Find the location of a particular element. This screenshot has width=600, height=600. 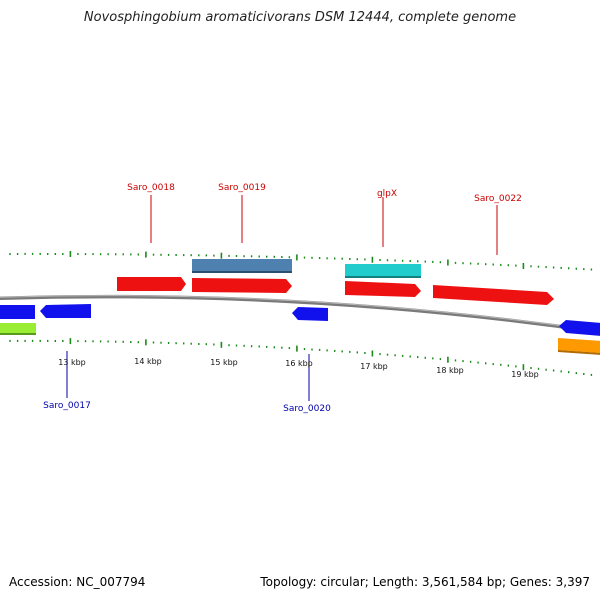

cds-bar-orange is located at coordinates (579, 345).